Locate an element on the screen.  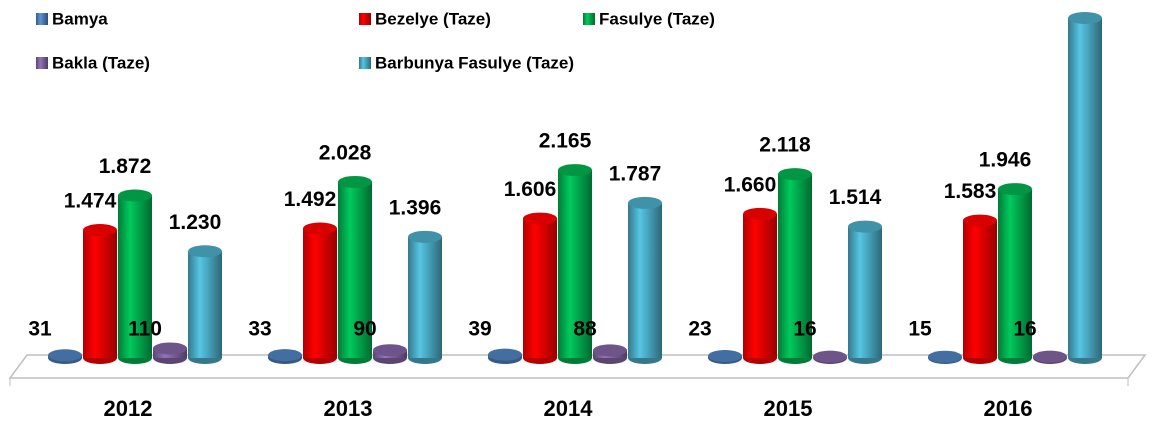
data-label: 2.028 is located at coordinates (345, 153).